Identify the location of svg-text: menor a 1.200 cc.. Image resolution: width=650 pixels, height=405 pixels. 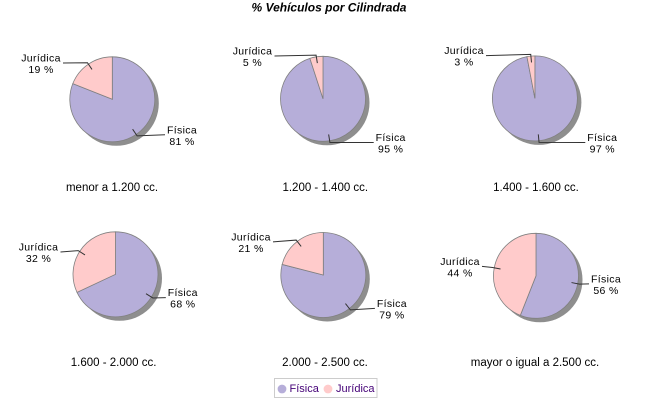
(112, 188).